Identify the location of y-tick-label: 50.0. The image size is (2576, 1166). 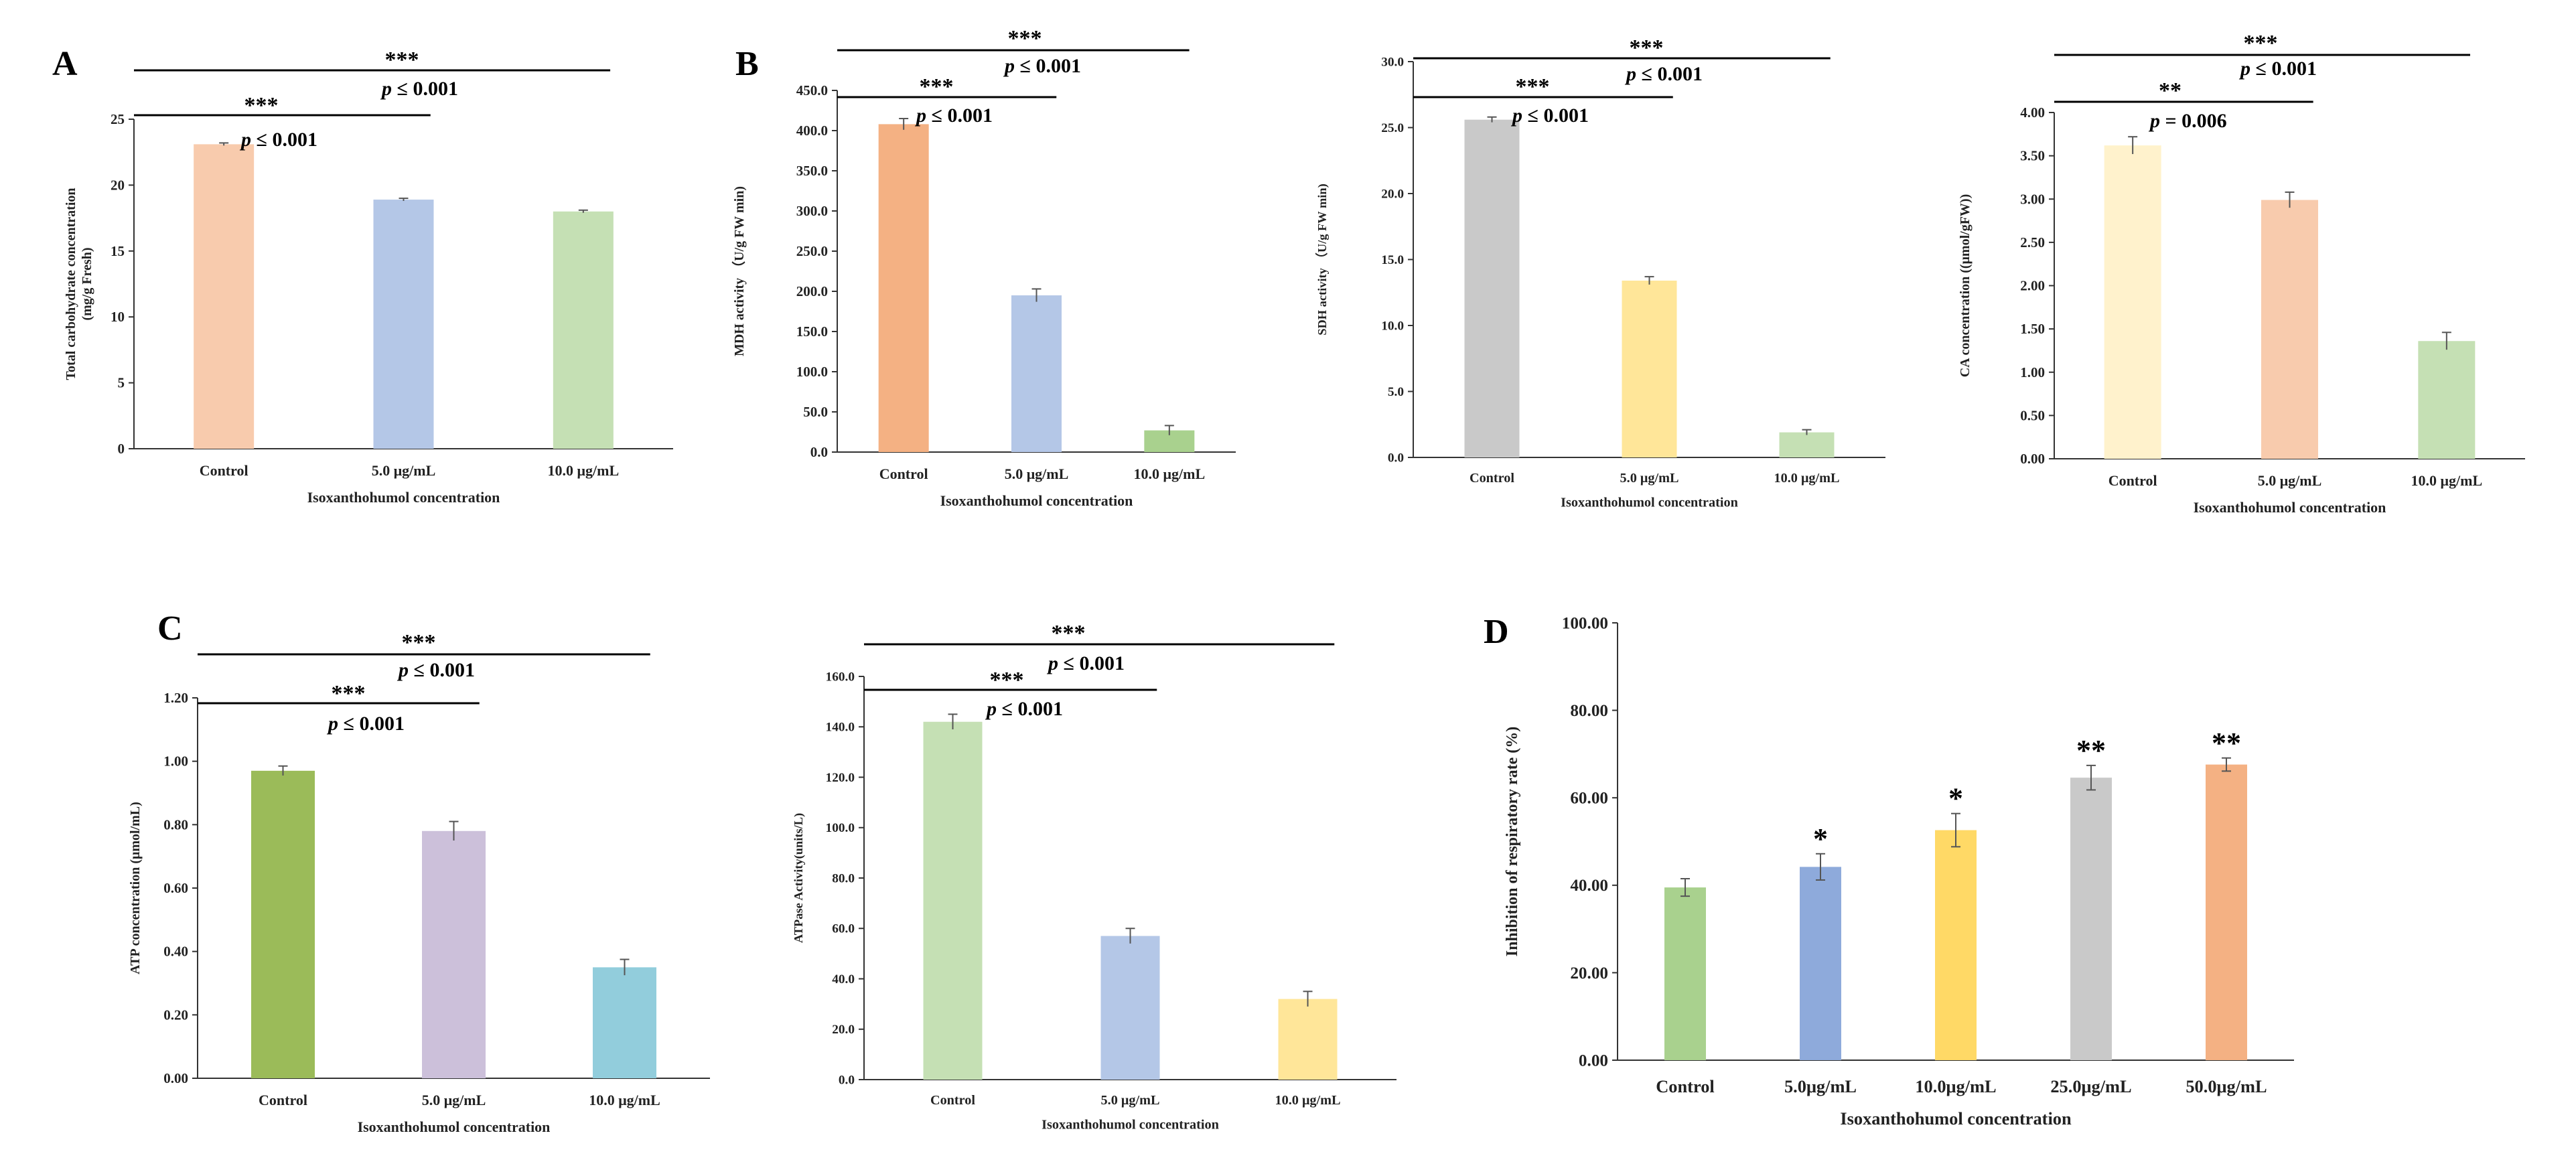
(815, 412).